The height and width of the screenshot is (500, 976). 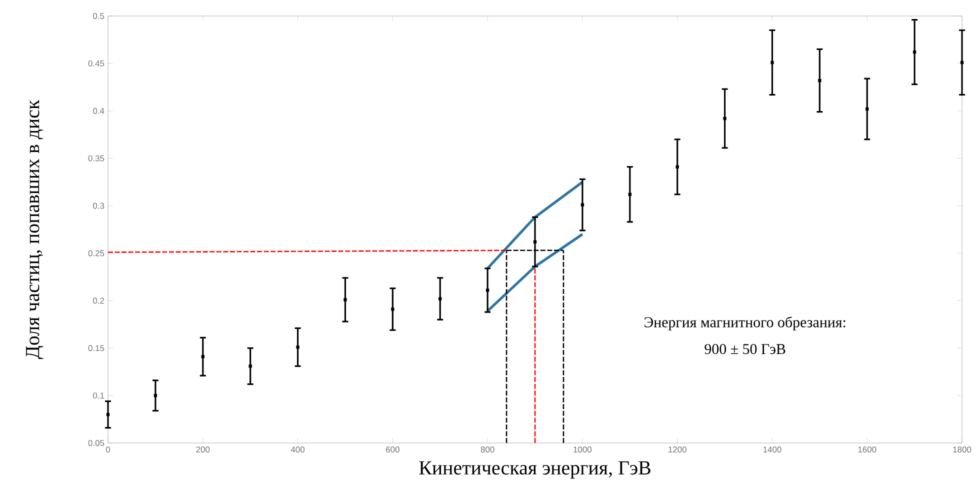 What do you see at coordinates (96, 253) in the screenshot?
I see `y-tick-label: 0.25` at bounding box center [96, 253].